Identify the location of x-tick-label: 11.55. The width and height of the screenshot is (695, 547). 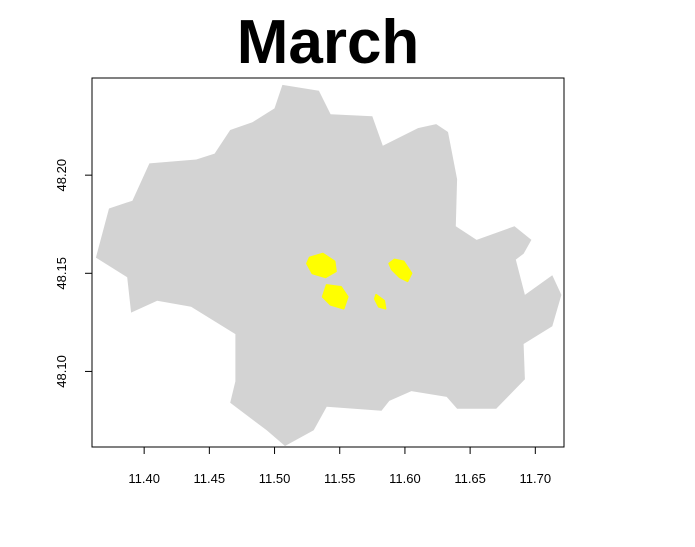
(340, 478).